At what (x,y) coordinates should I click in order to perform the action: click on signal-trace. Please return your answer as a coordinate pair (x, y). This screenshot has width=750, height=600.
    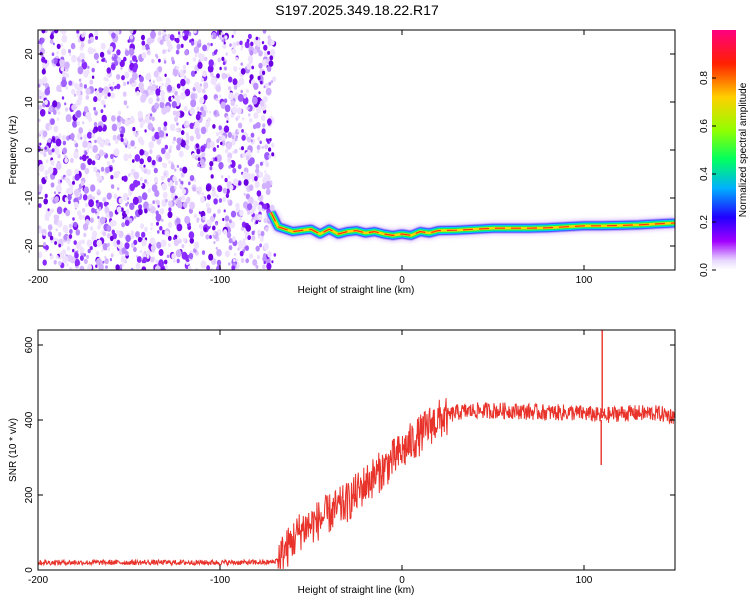
    Looking at the image, I should click on (469, 226).